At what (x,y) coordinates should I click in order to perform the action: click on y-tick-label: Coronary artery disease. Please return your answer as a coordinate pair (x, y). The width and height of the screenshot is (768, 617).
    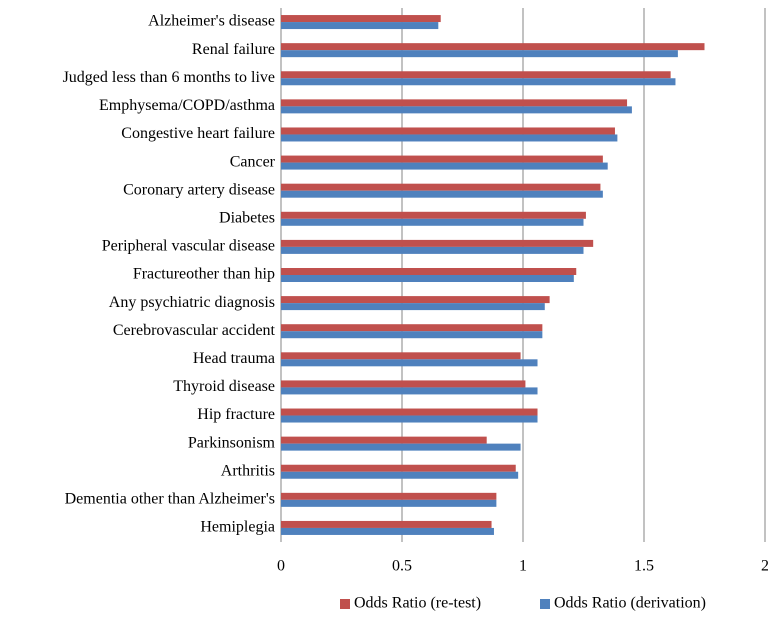
    Looking at the image, I should click on (199, 189).